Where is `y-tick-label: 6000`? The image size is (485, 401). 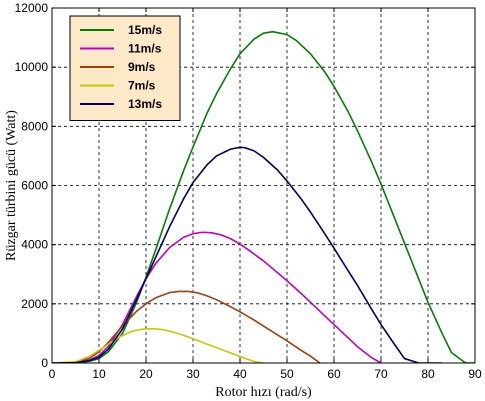
y-tick-label: 6000 is located at coordinates (34, 186).